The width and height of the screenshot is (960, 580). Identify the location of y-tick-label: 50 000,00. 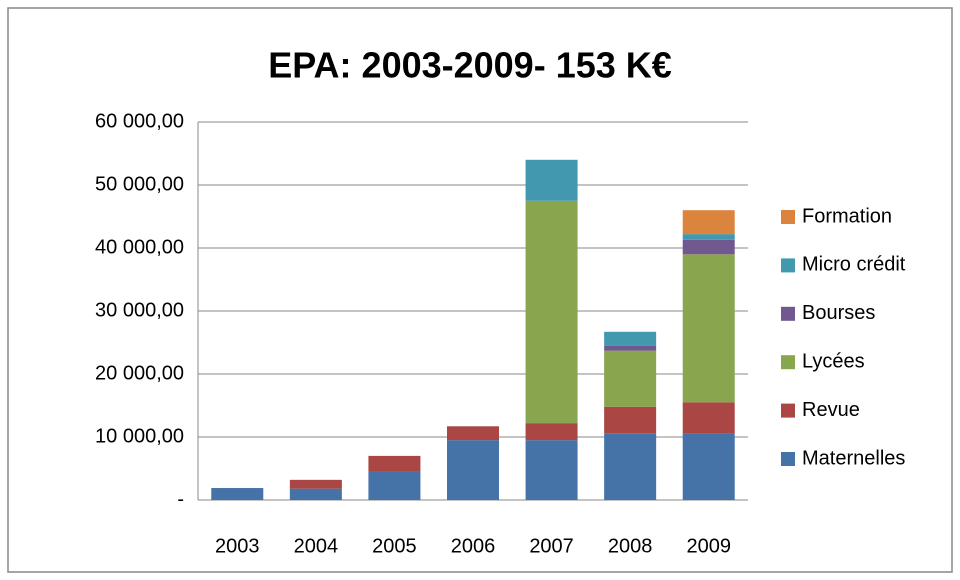
(139, 184).